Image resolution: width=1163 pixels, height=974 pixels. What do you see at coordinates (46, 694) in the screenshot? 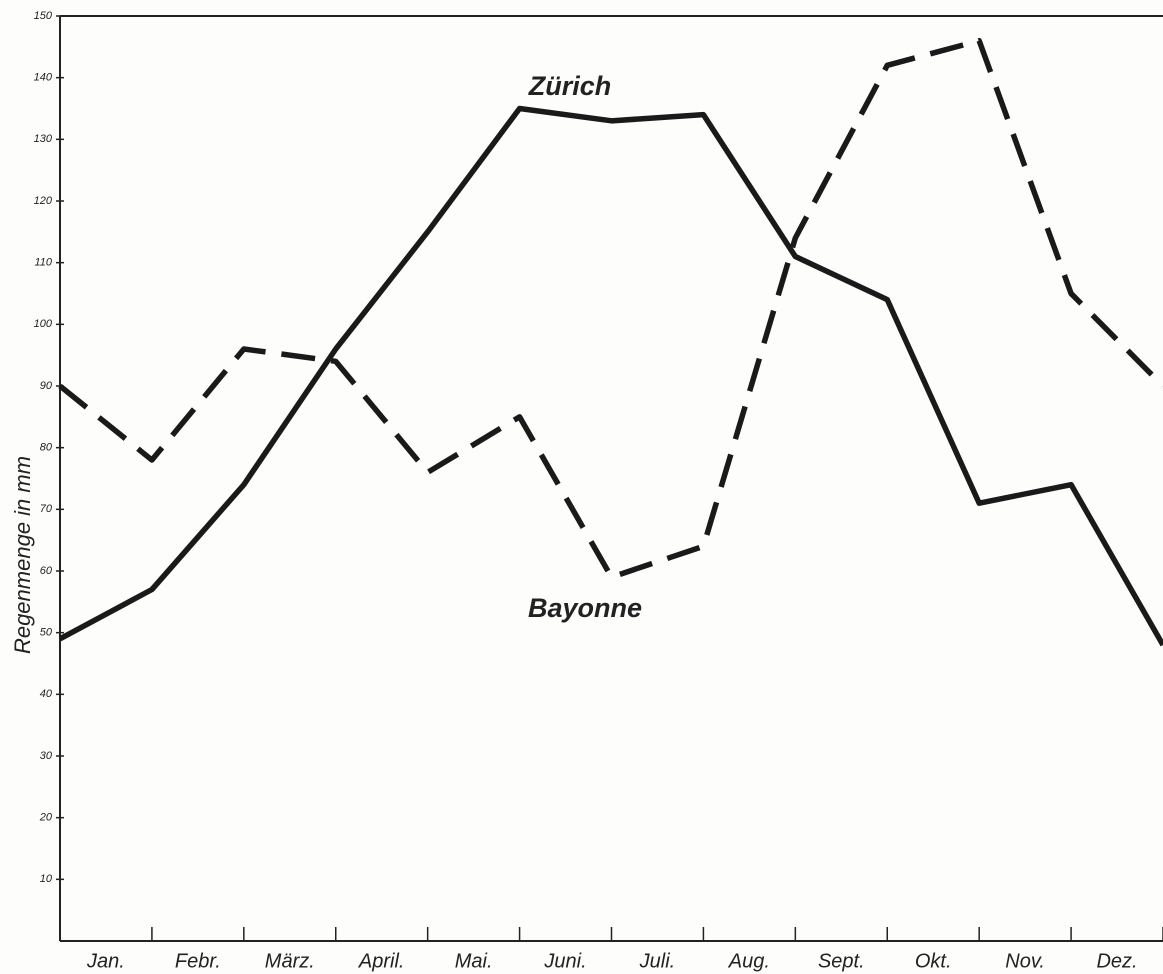
I see `y-tick-label: 40` at bounding box center [46, 694].